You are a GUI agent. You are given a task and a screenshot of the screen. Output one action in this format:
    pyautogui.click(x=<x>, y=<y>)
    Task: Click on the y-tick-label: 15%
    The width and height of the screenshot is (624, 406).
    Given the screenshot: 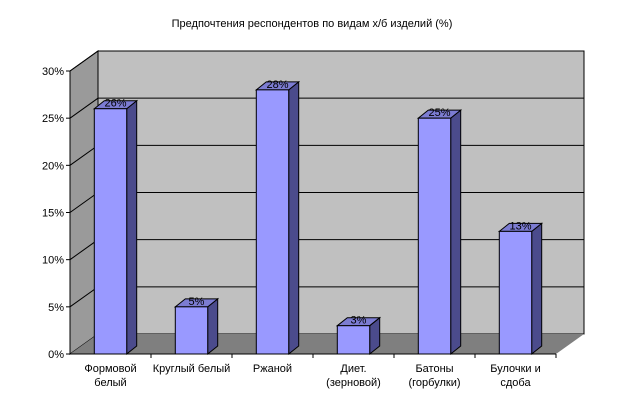 What is the action you would take?
    pyautogui.click(x=53, y=214)
    